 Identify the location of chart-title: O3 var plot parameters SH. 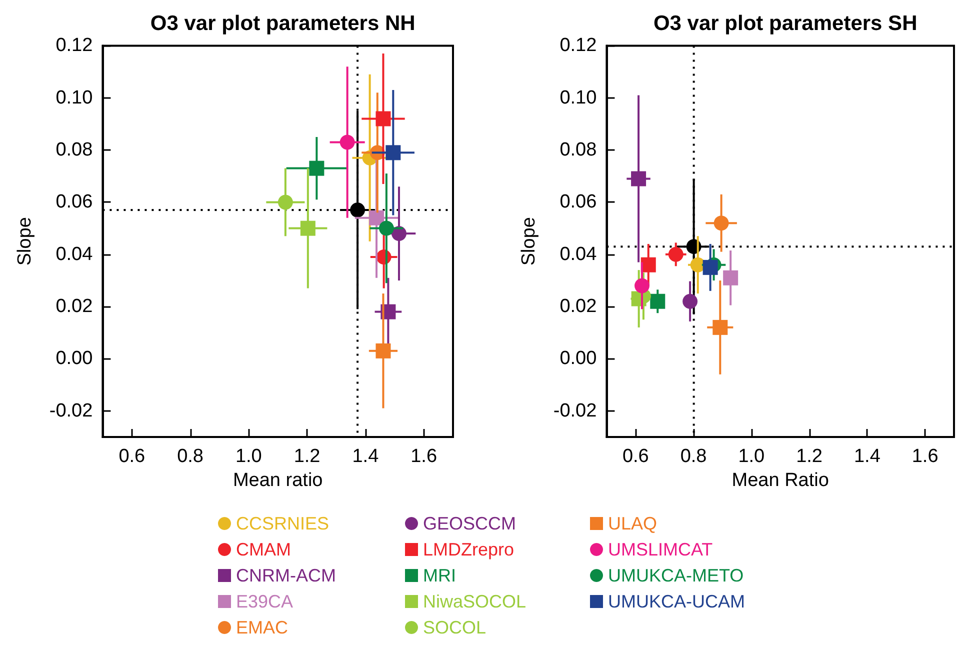
(785, 23).